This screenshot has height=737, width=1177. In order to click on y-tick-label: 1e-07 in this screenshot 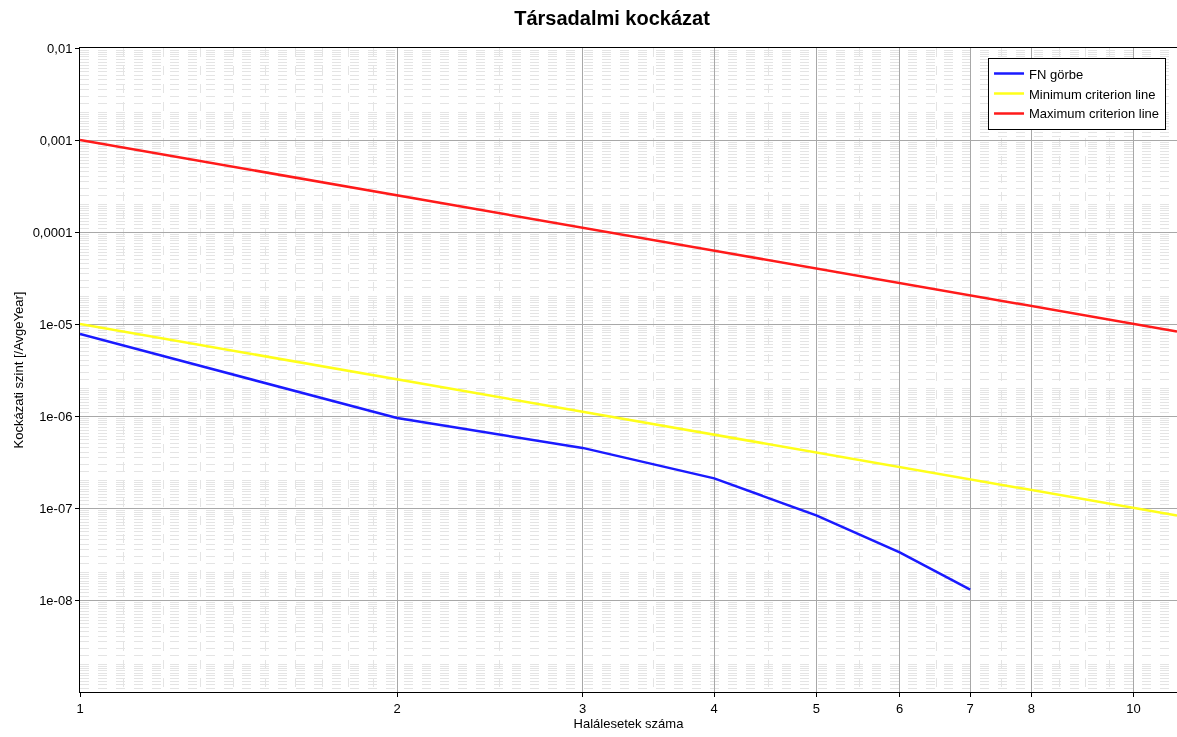, I will do `click(56, 508)`.